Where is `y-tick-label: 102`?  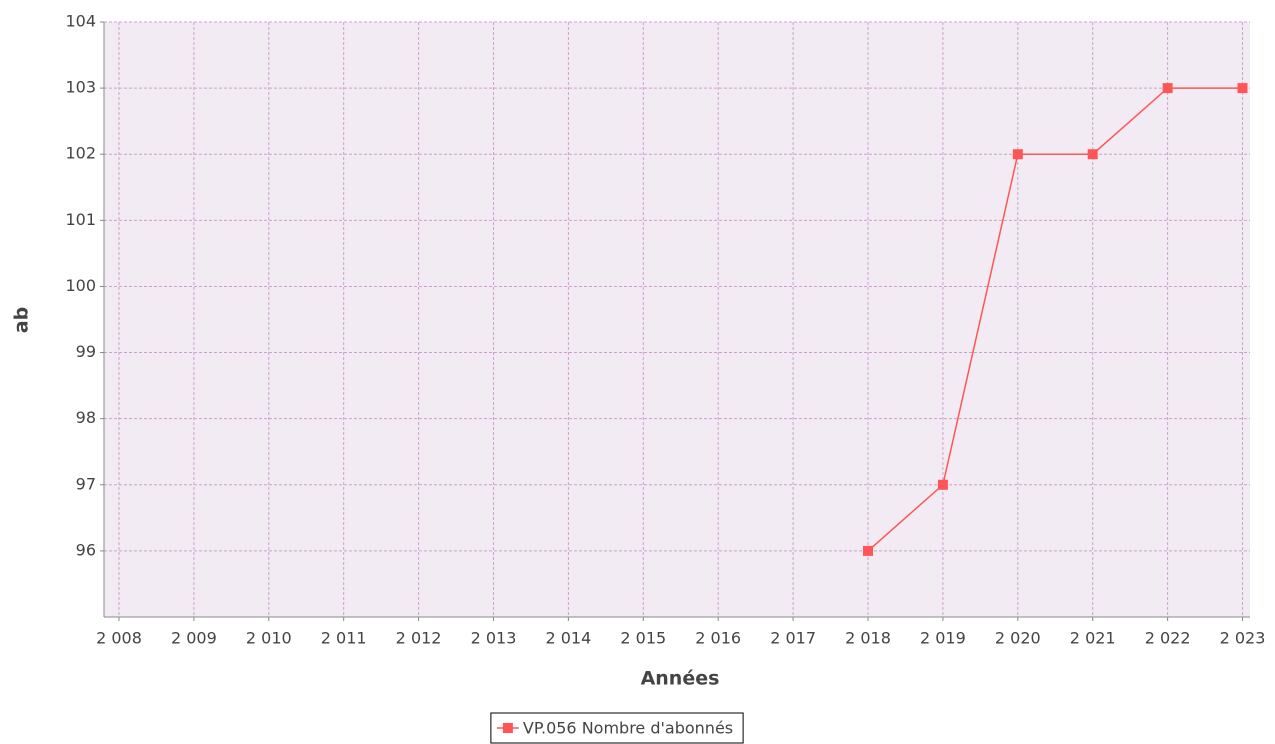
y-tick-label: 102 is located at coordinates (80, 153).